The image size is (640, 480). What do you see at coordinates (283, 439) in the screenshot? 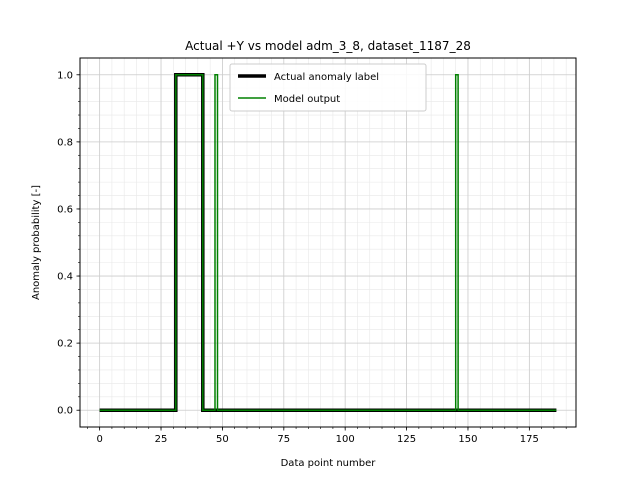
I see `x-tick-label: 75` at bounding box center [283, 439].